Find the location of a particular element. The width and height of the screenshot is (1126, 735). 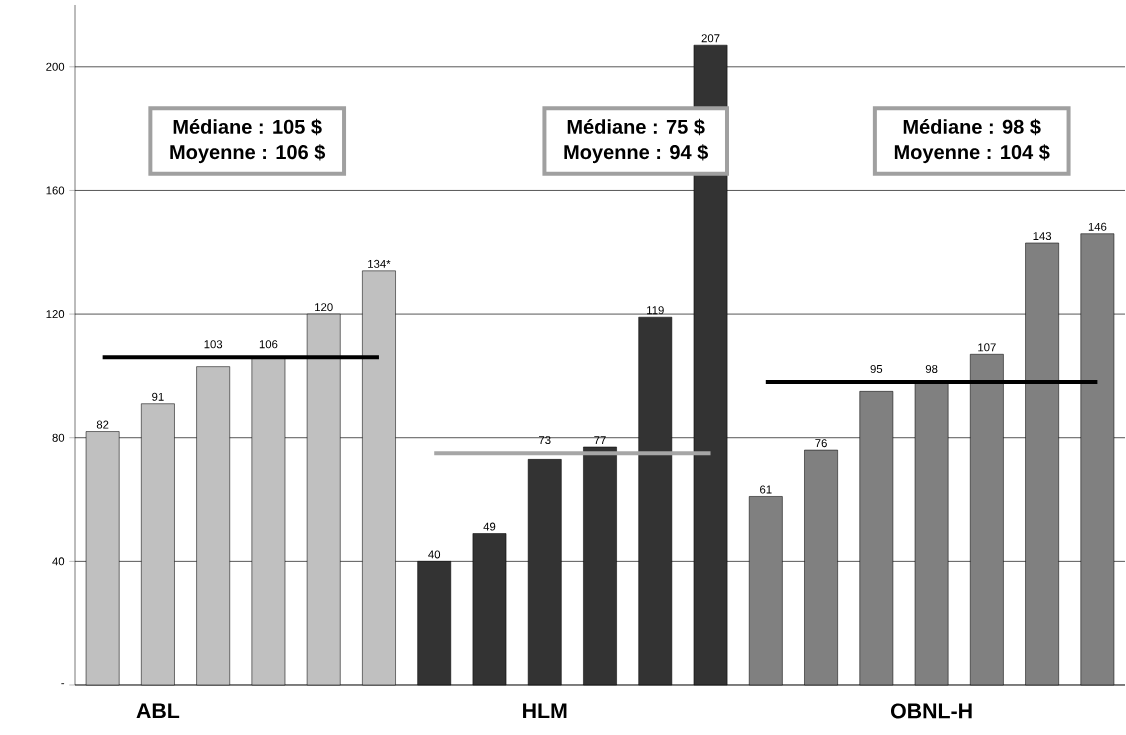

y-tick-label: 120 is located at coordinates (55, 314).